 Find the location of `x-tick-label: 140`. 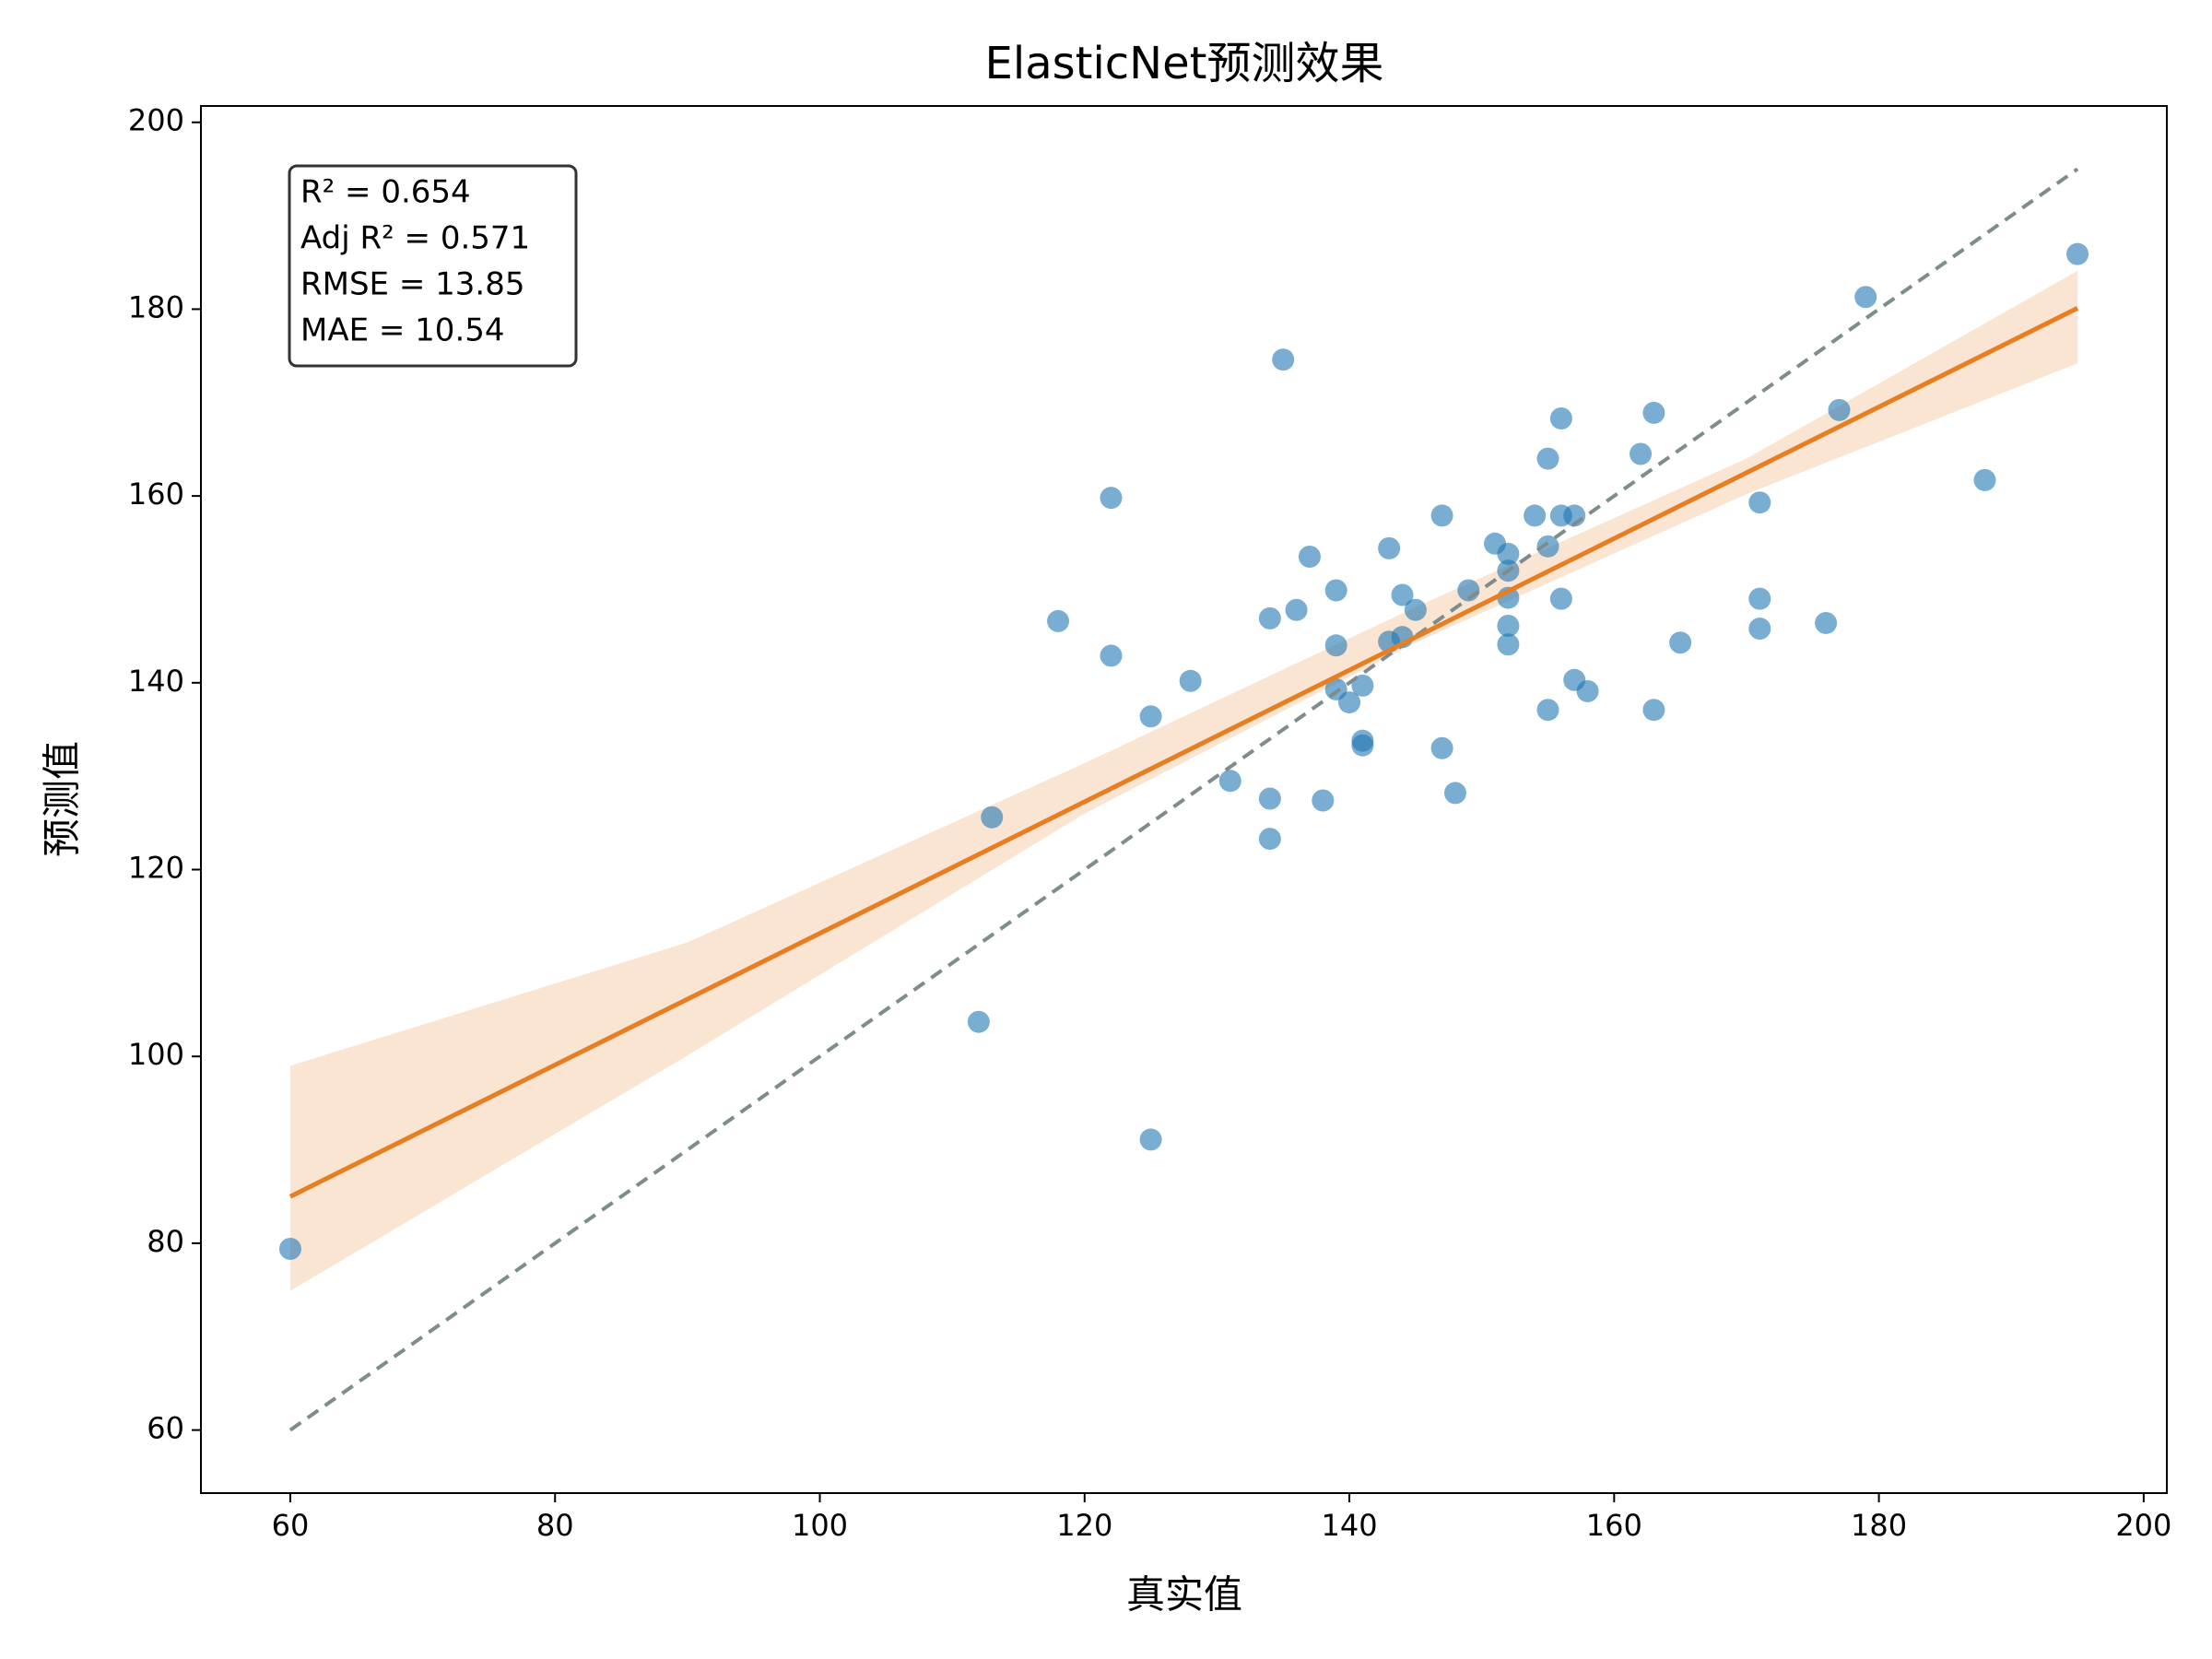

x-tick-label: 140 is located at coordinates (1350, 1525).